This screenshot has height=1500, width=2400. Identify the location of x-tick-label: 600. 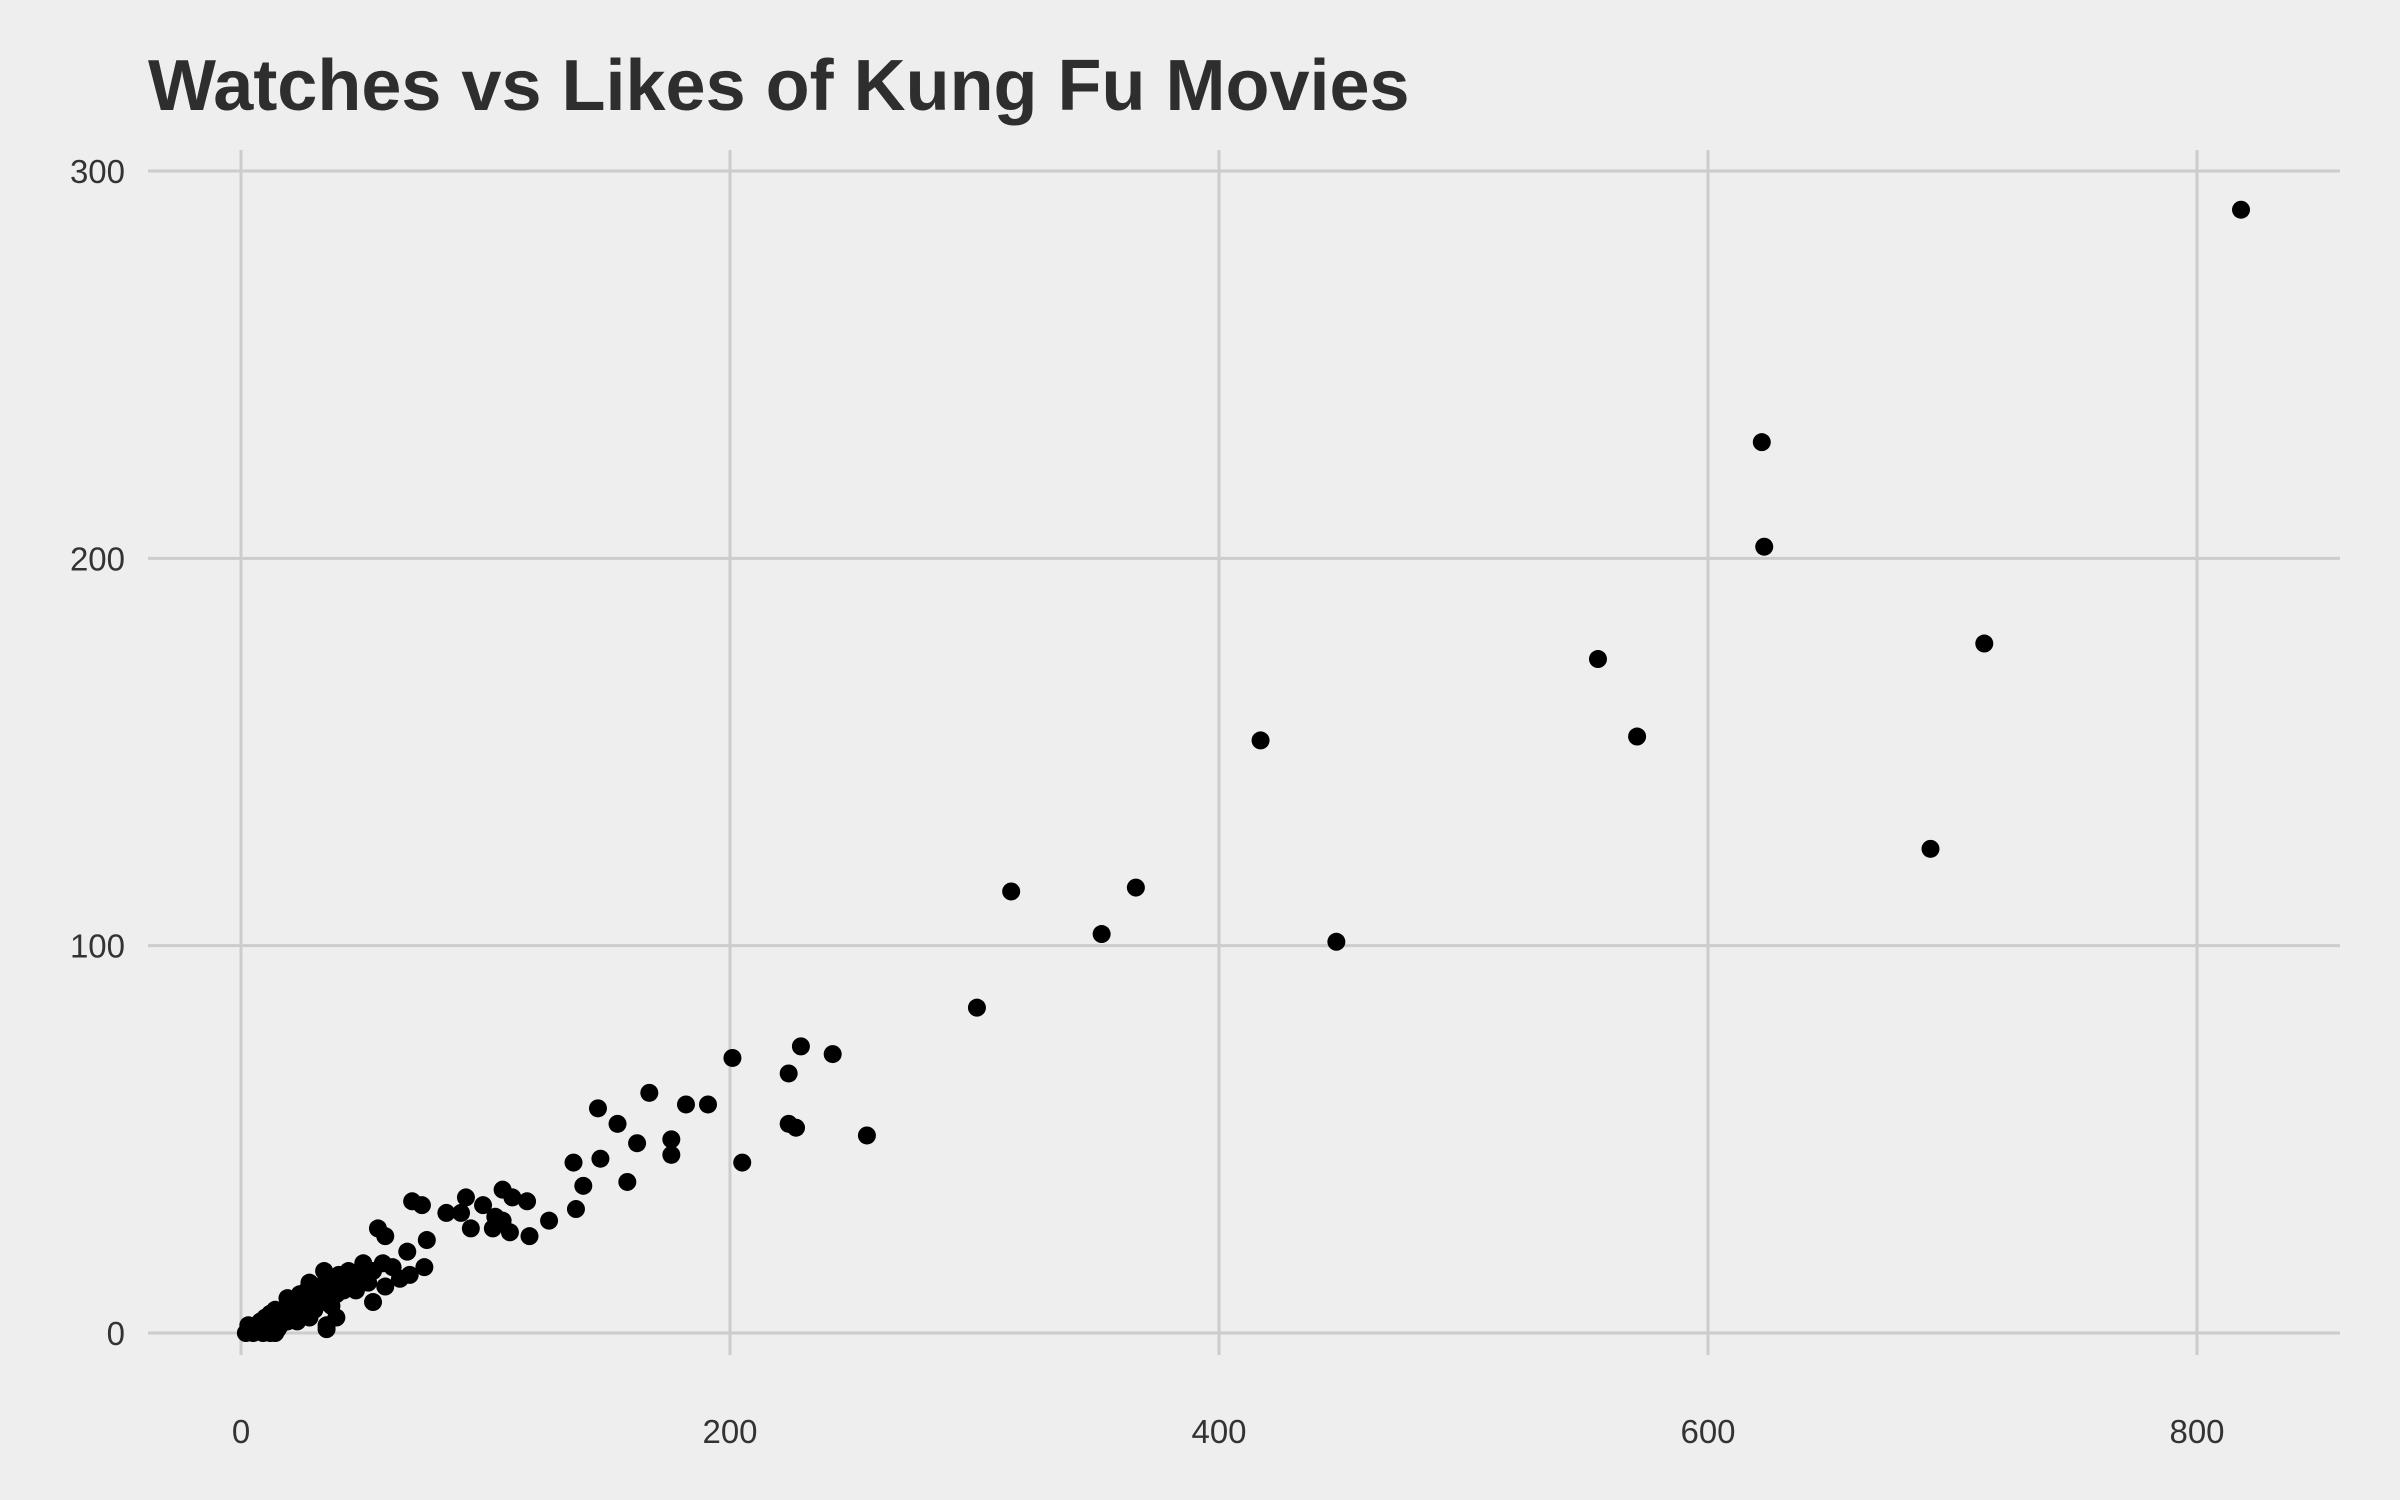
(1707, 1431).